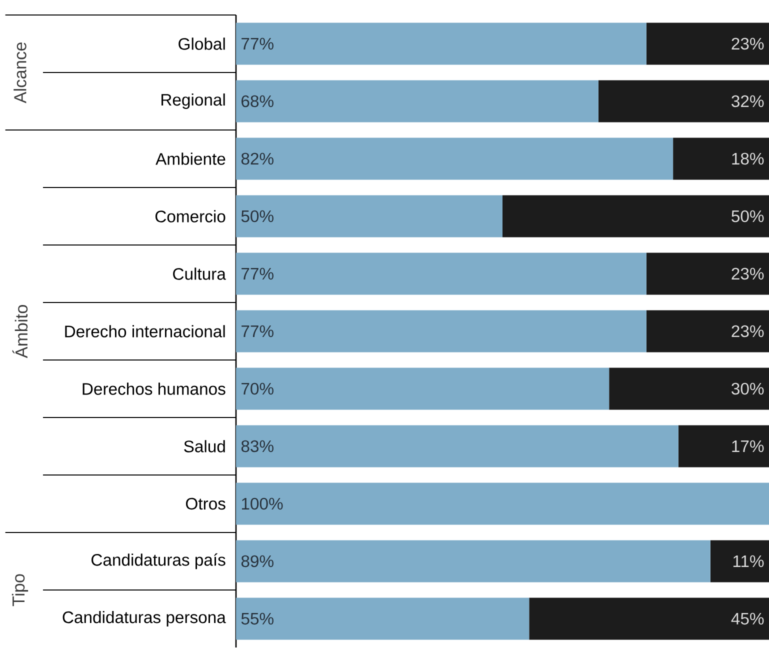 This screenshot has width=769, height=650. What do you see at coordinates (257, 446) in the screenshot?
I see `data-label: 83%` at bounding box center [257, 446].